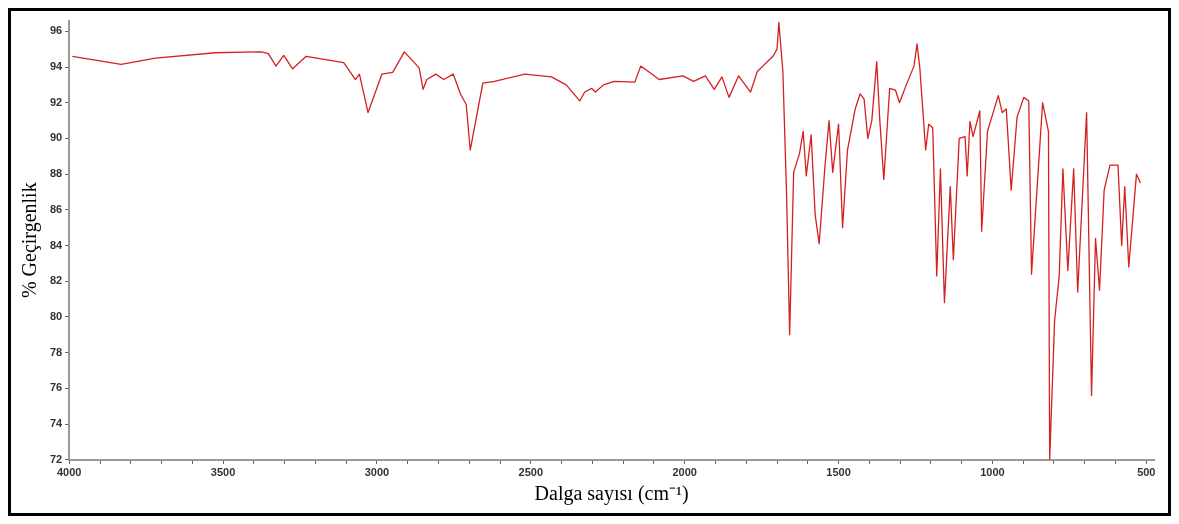 This screenshot has width=1179, height=524. I want to click on y-tick-label: 88, so click(56, 173).